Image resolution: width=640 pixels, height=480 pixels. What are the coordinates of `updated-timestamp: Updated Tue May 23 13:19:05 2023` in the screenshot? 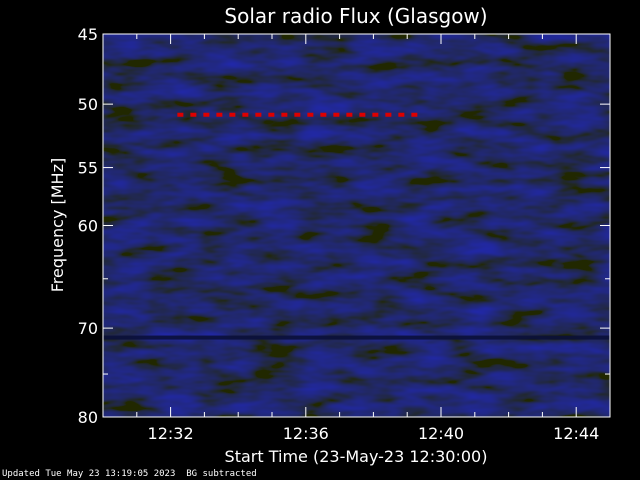 It's located at (89, 474).